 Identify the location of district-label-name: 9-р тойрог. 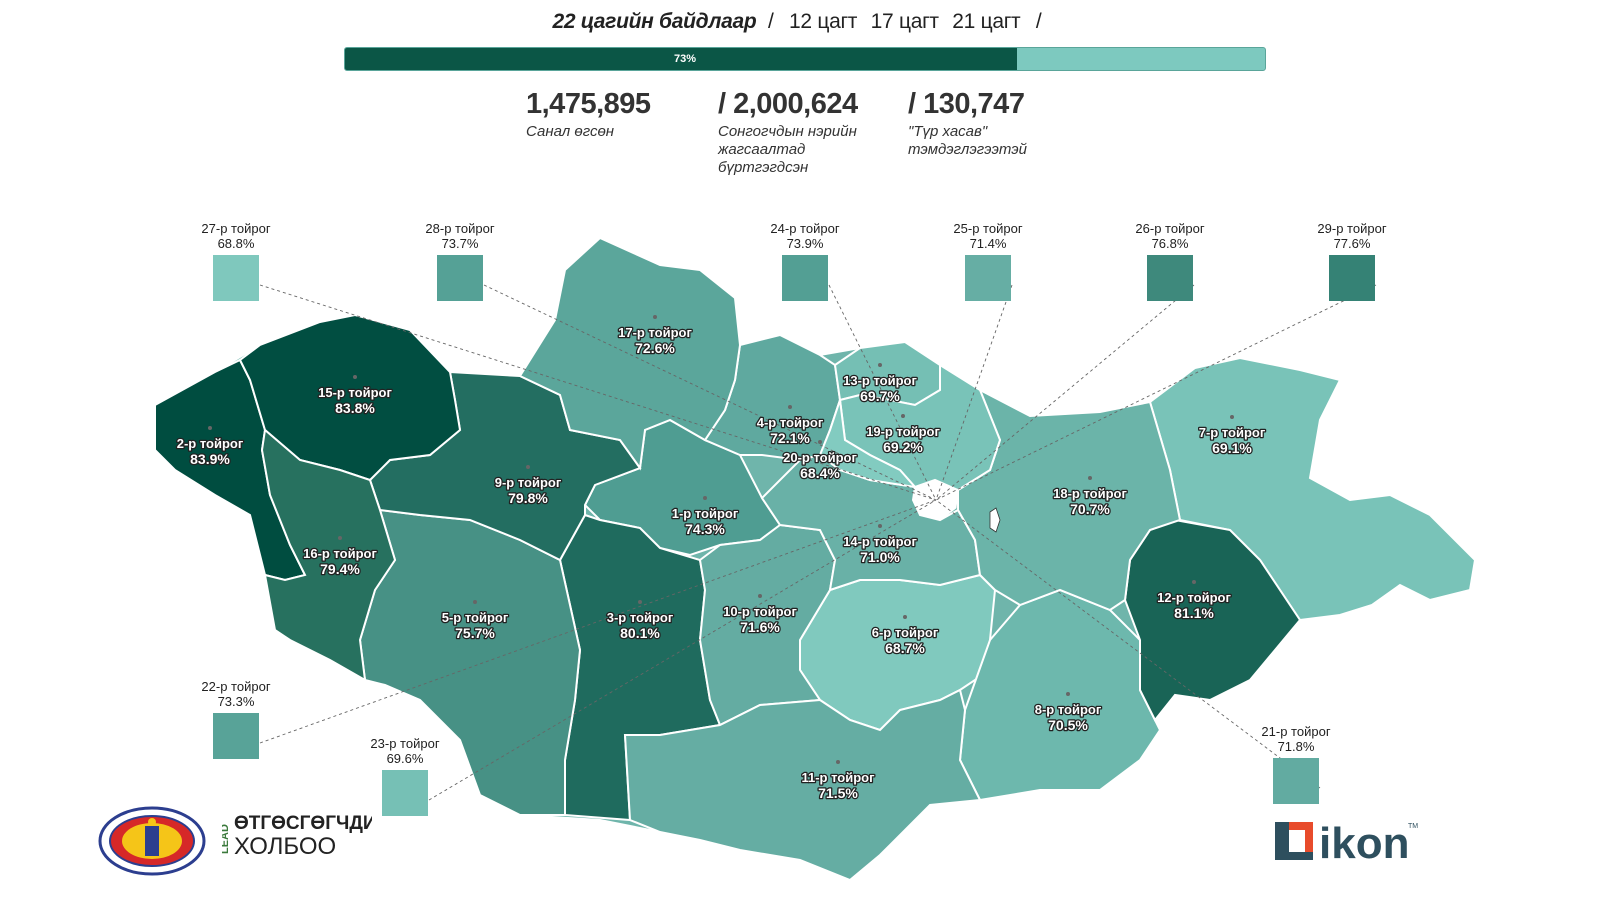
(528, 482).